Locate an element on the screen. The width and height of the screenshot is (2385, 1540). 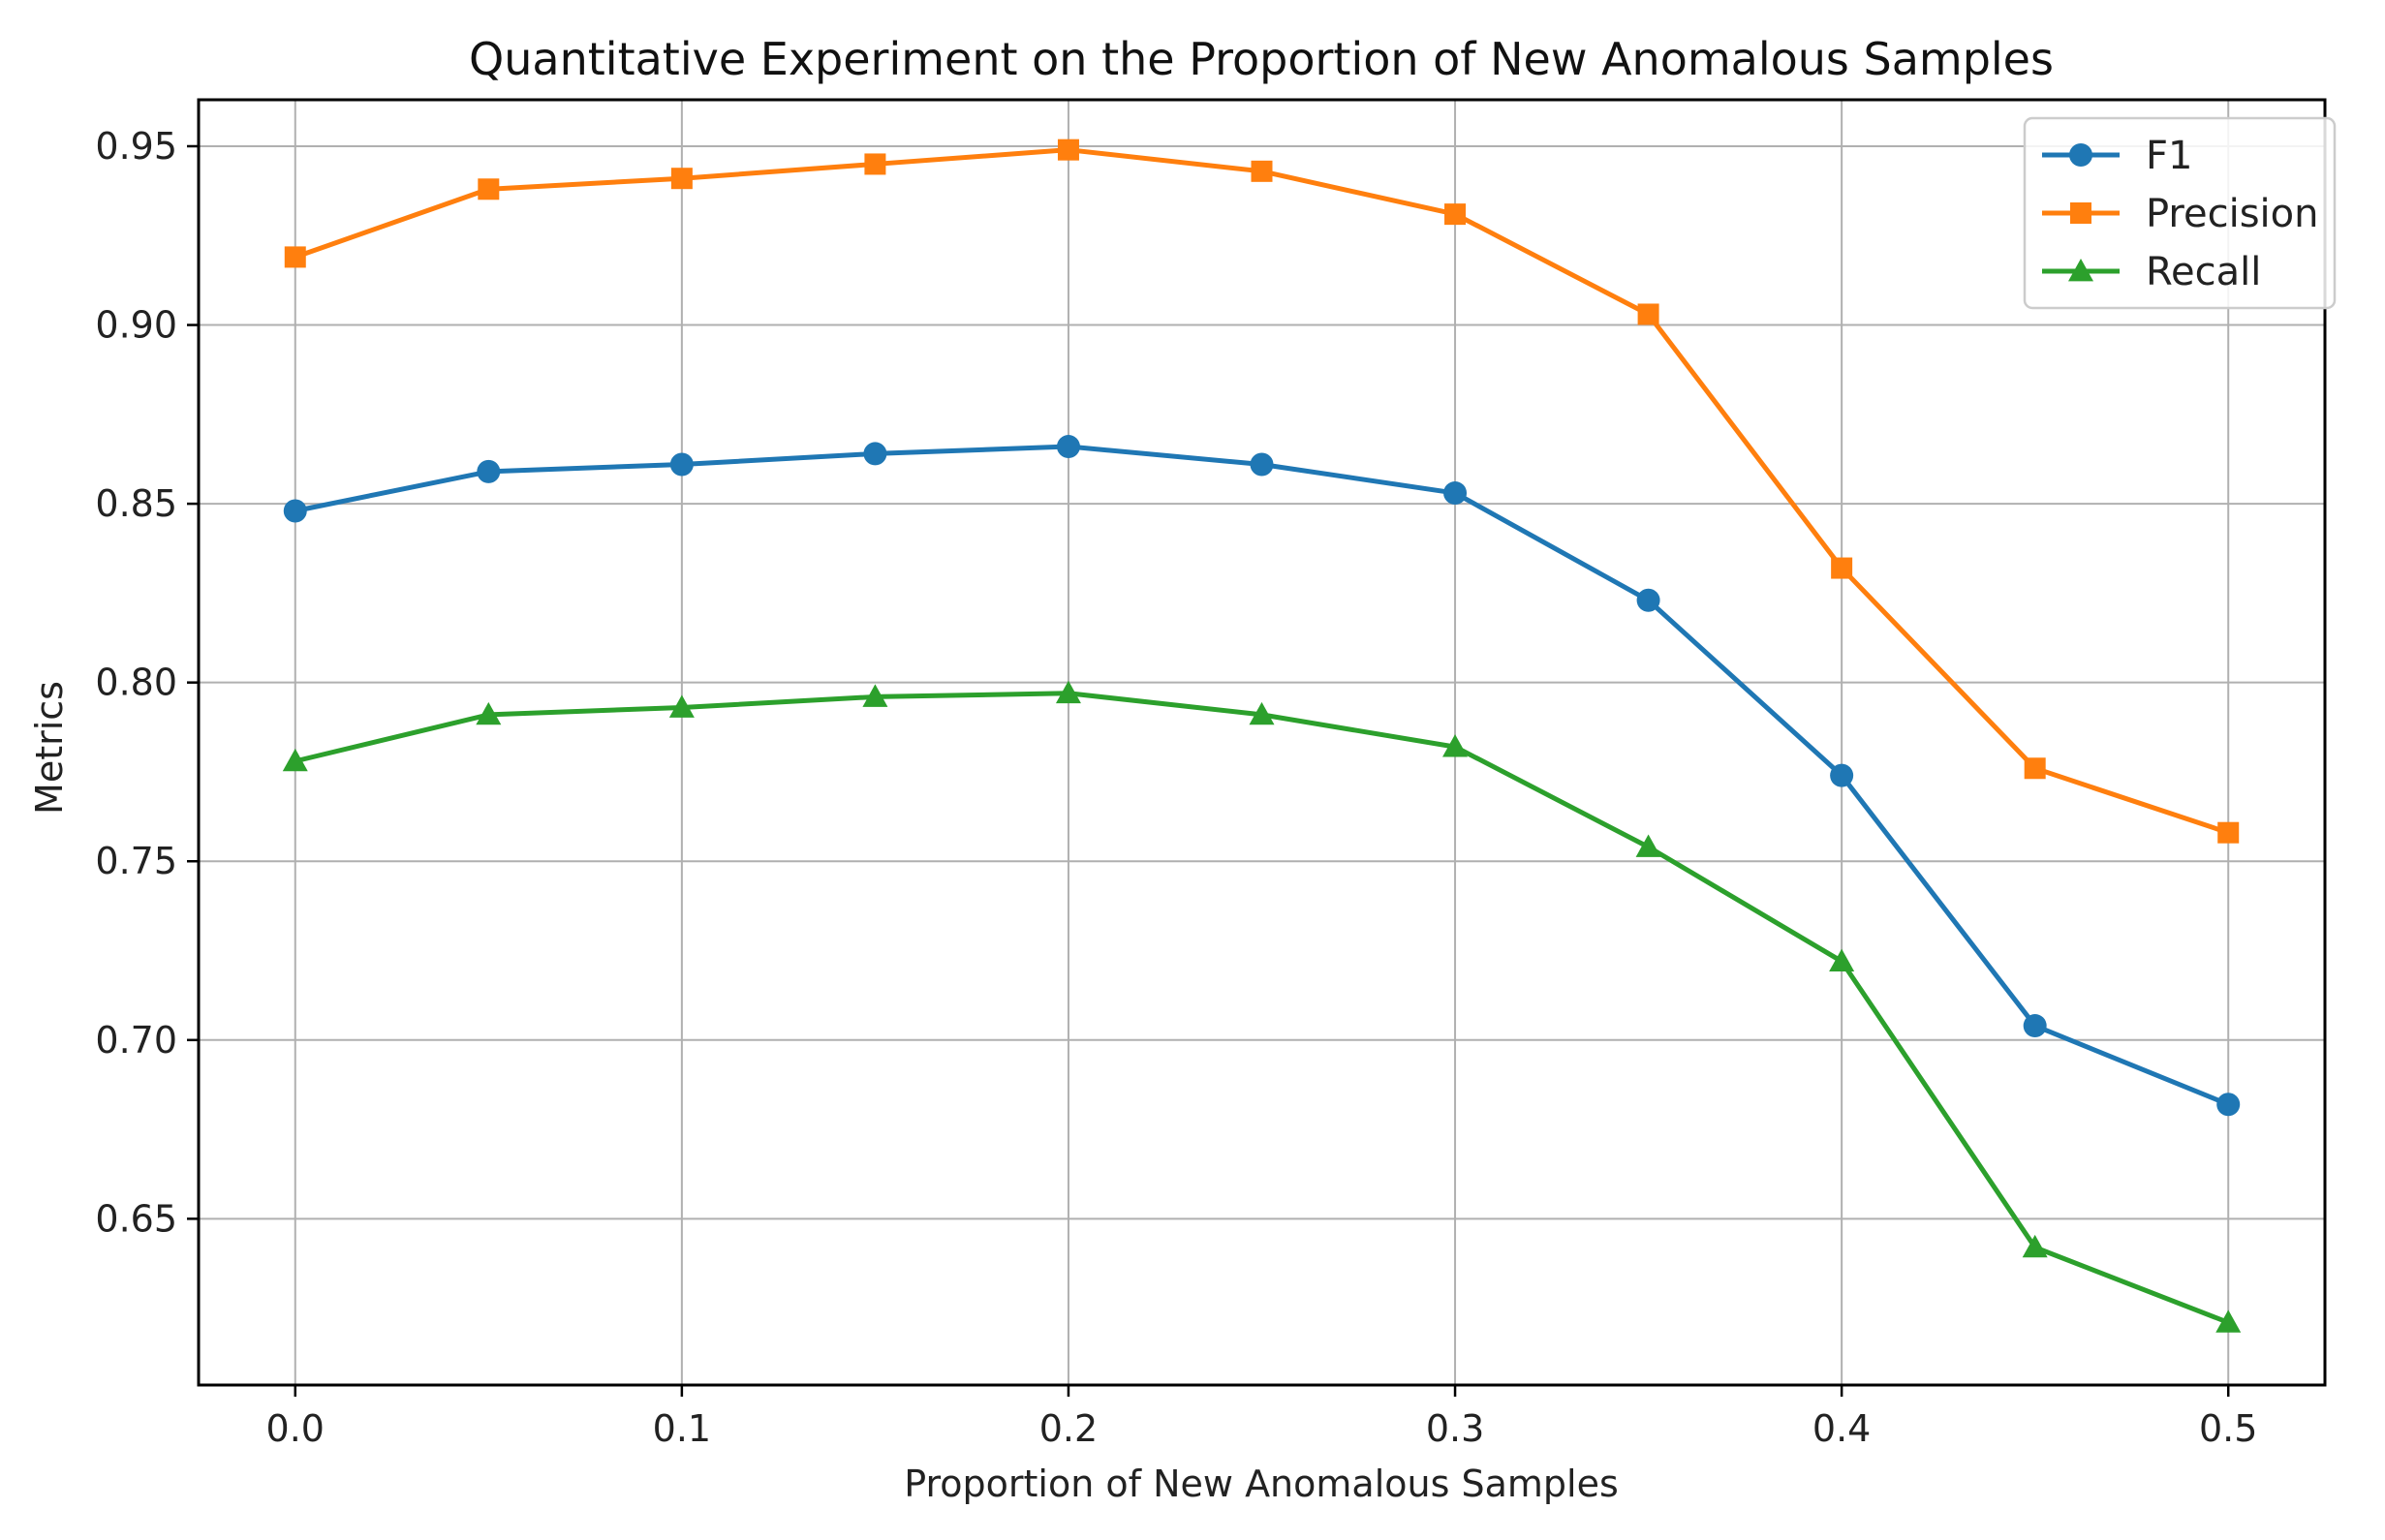
legend-marker-precision is located at coordinates (2080, 213).